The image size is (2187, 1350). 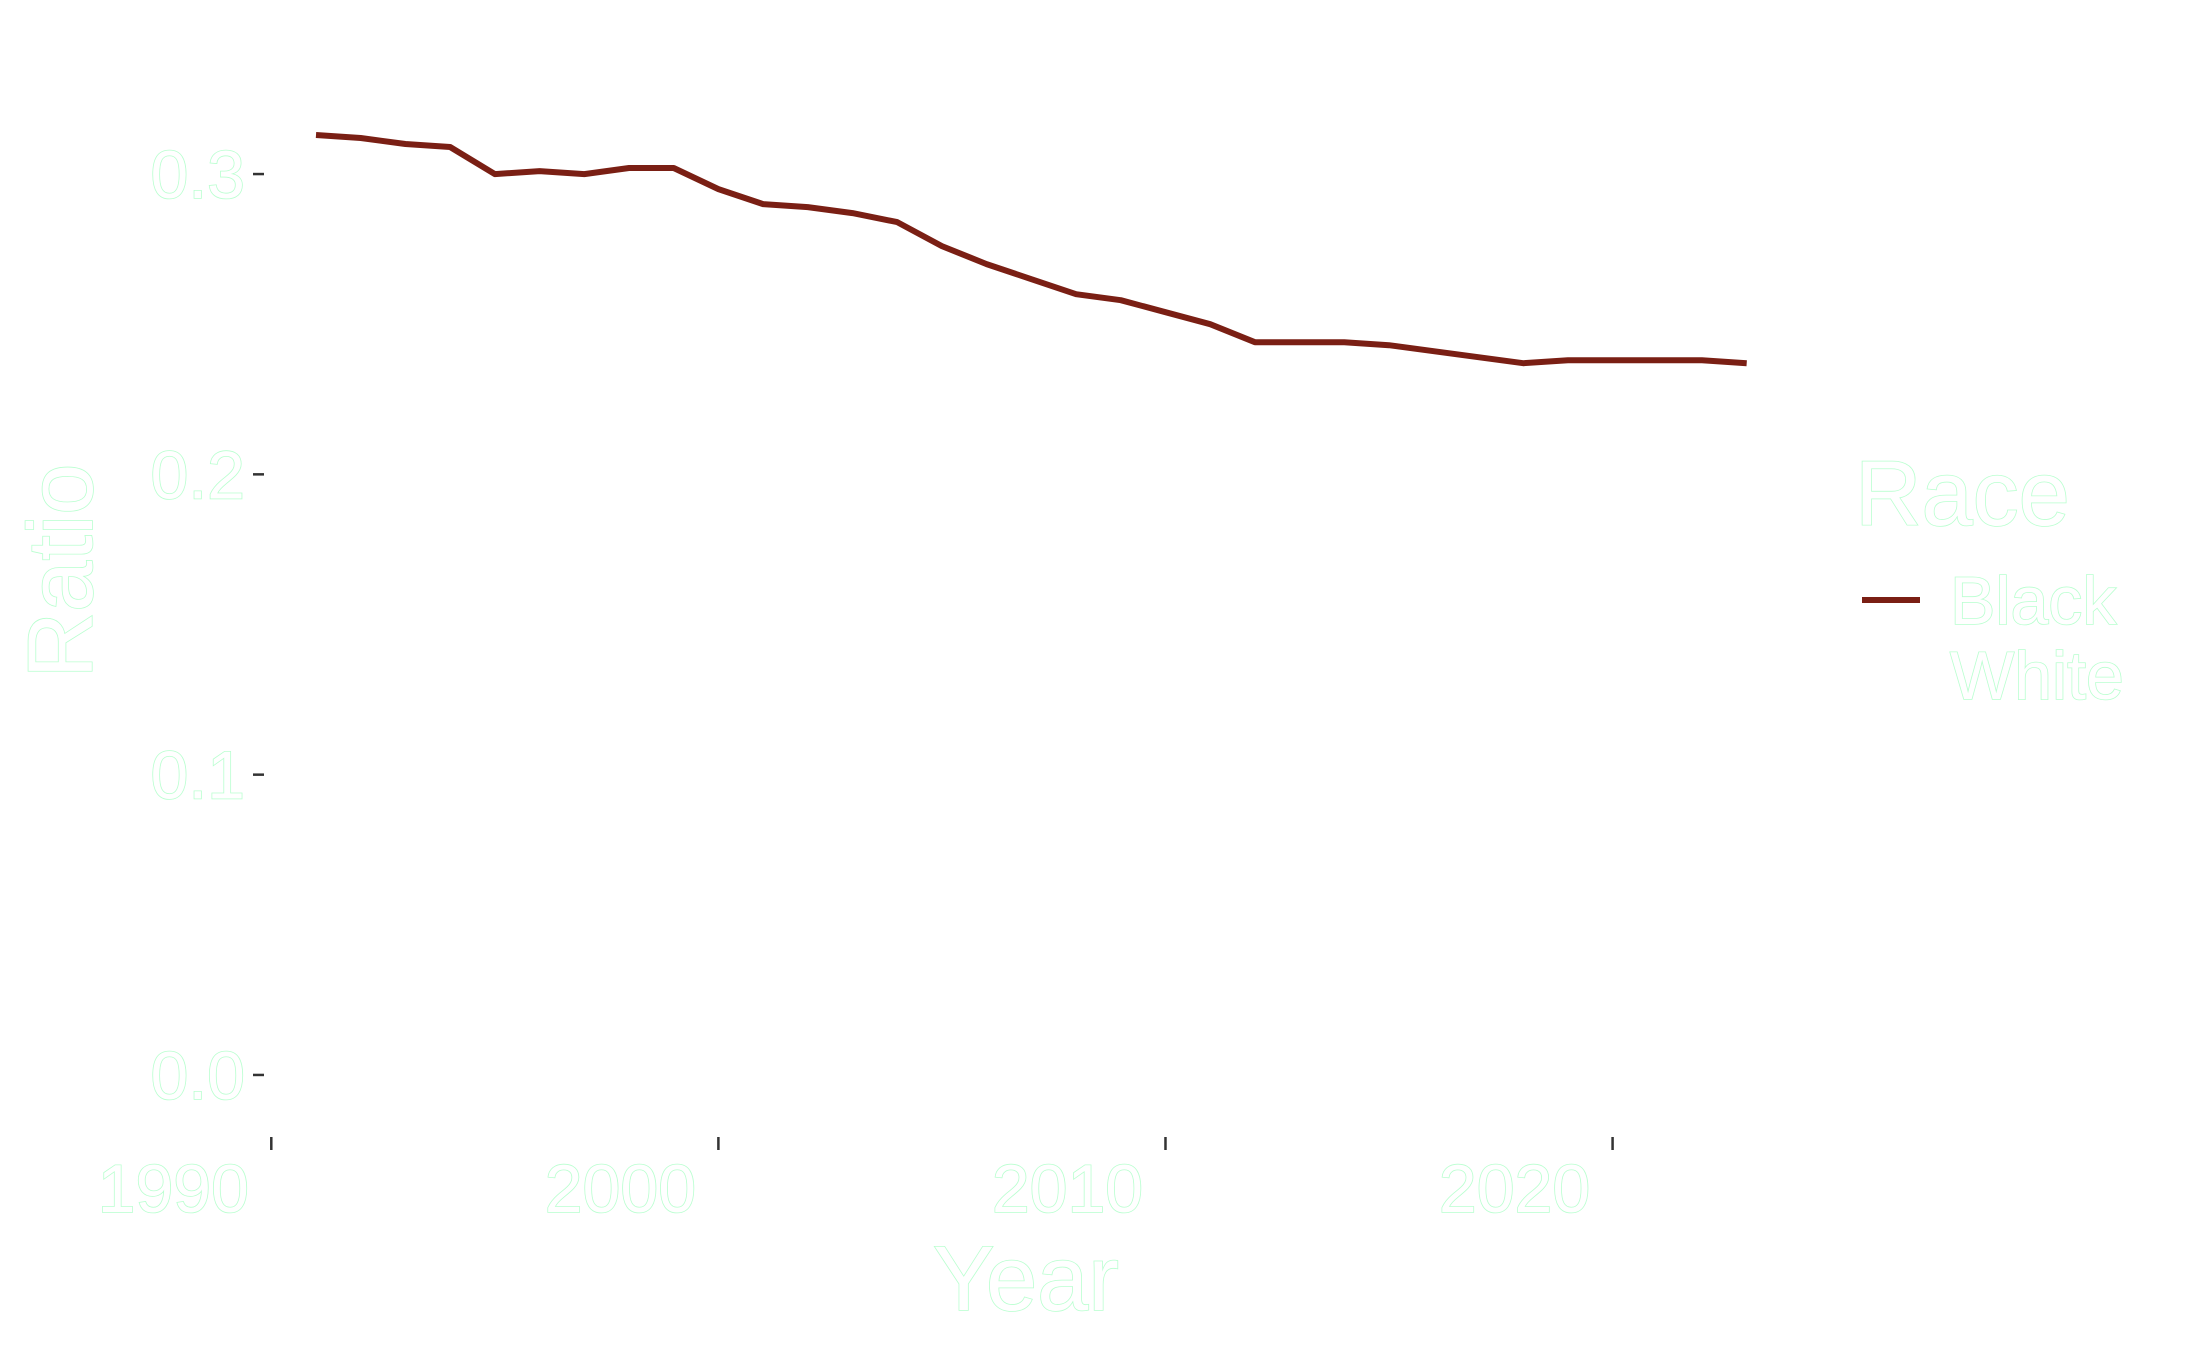 I want to click on y-axis-title: Ratio, so click(x=61, y=571).